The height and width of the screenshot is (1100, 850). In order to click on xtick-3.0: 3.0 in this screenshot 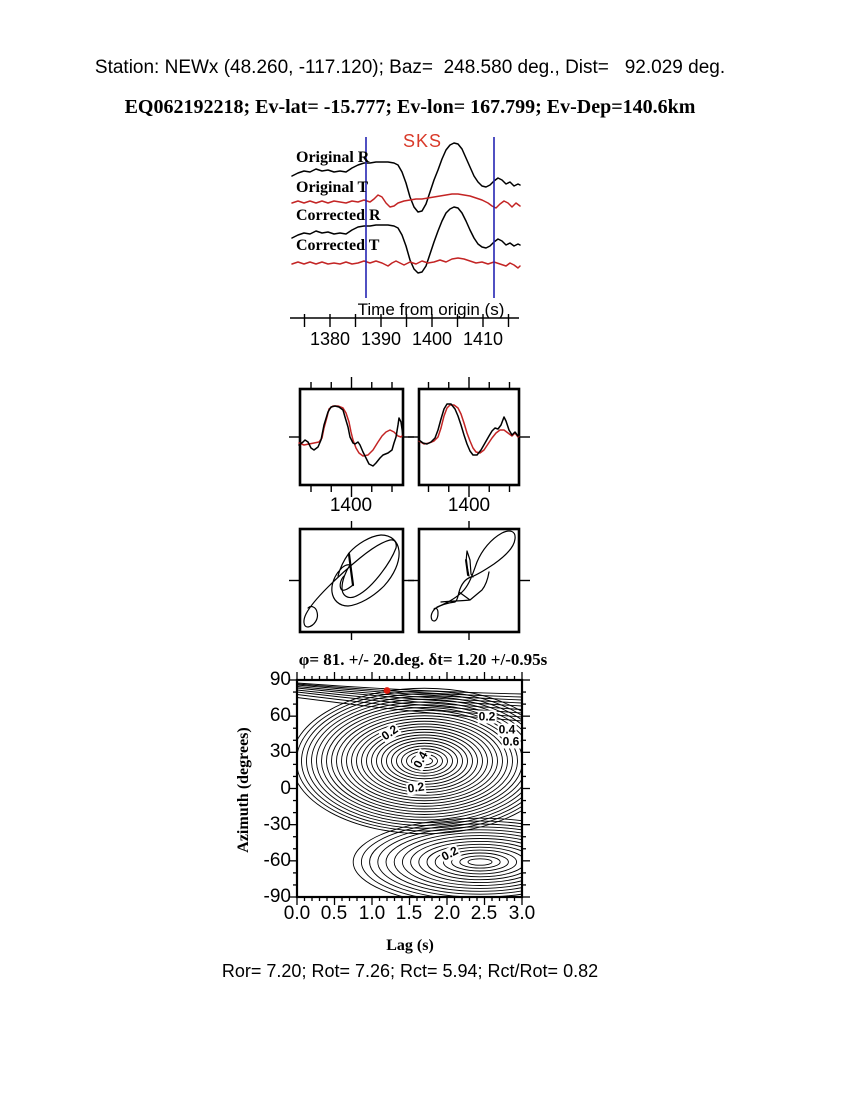, I will do `click(522, 913)`.